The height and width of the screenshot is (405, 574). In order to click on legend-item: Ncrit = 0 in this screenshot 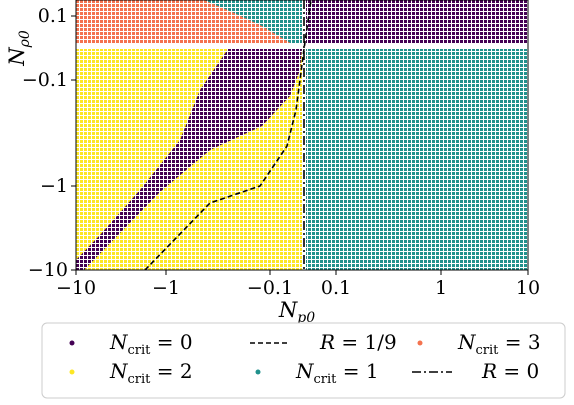, I will do `click(131, 344)`.